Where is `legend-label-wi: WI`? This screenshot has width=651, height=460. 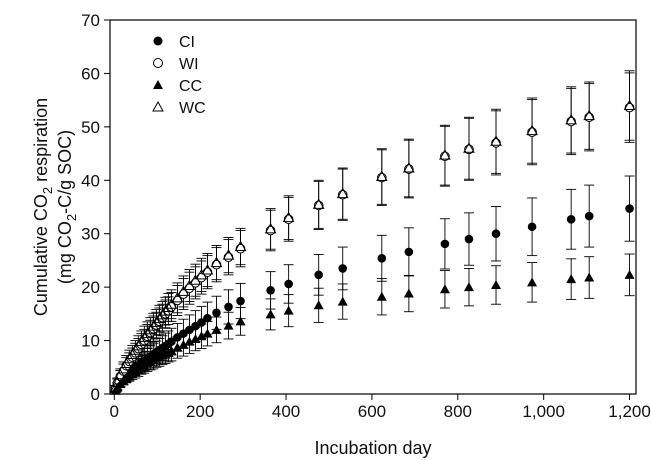
legend-label-wi: WI is located at coordinates (189, 64).